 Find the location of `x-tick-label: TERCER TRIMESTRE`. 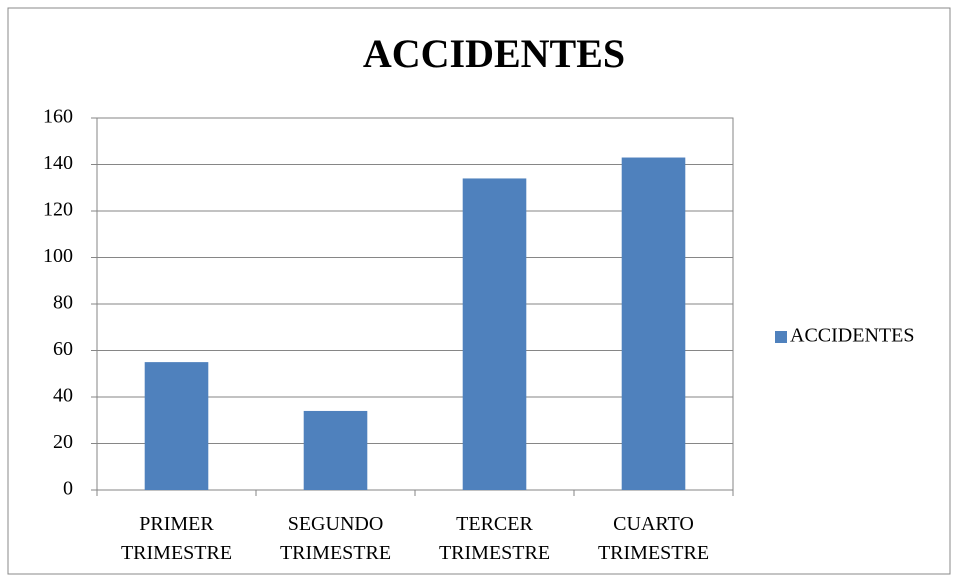

x-tick-label: TERCER TRIMESTRE is located at coordinates (494, 538).